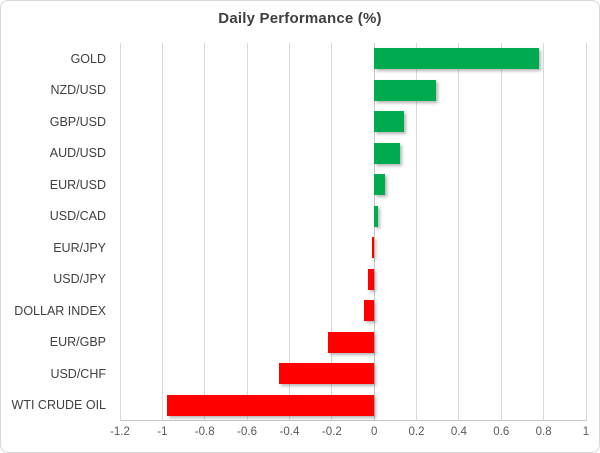  I want to click on bar-usd-jpy, so click(371, 279).